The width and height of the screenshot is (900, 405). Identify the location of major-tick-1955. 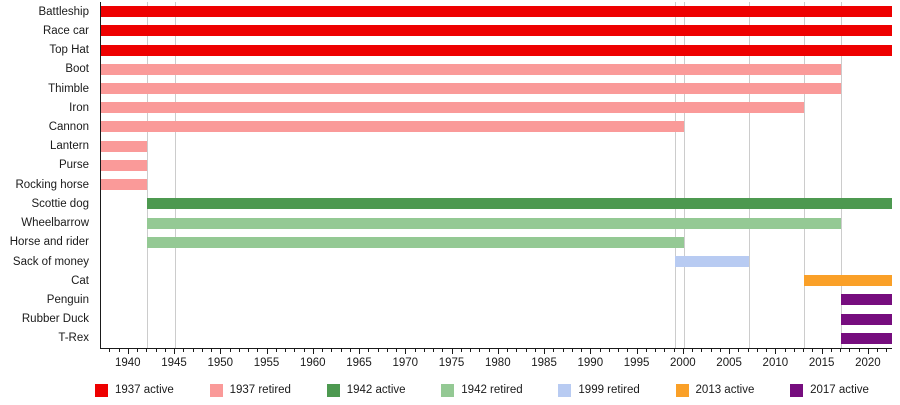
(267, 351).